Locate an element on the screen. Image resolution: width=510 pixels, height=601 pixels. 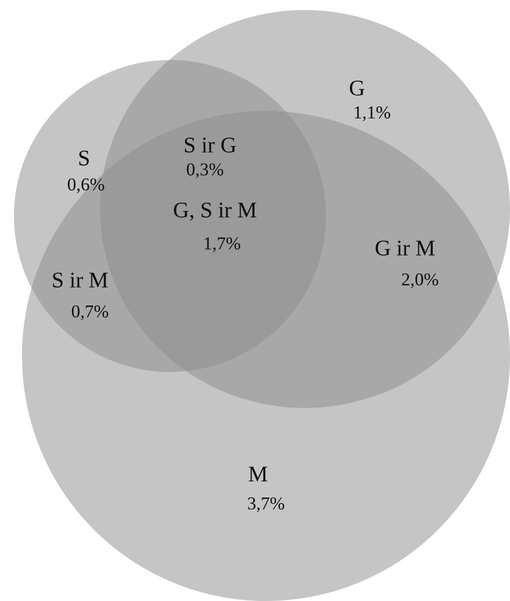
category-label: M is located at coordinates (258, 474).